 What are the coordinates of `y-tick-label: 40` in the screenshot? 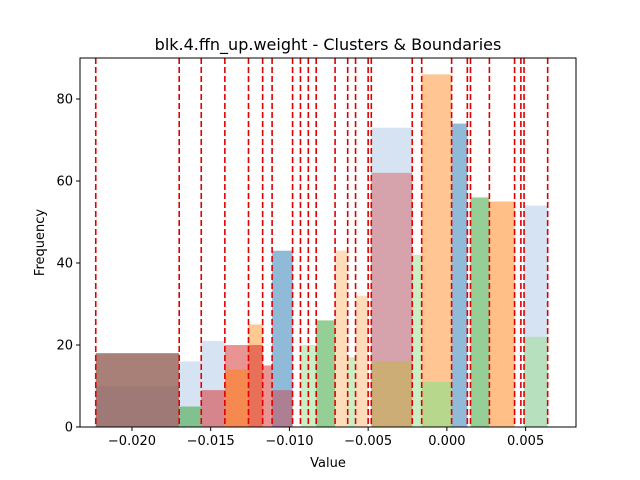 It's located at (64, 264).